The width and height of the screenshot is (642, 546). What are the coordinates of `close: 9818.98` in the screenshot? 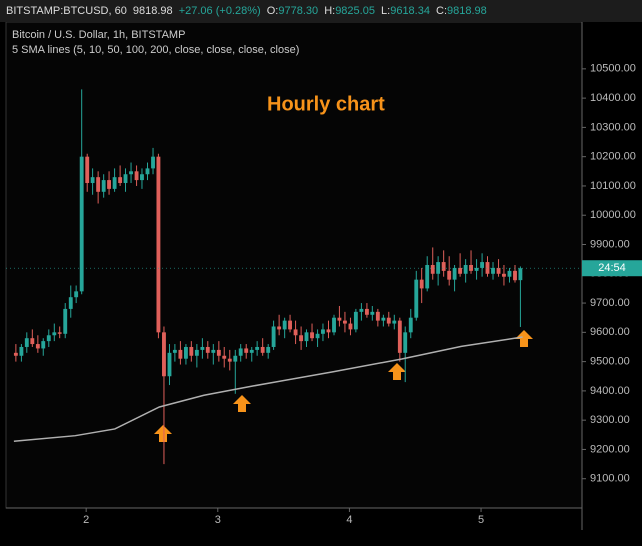 It's located at (467, 11).